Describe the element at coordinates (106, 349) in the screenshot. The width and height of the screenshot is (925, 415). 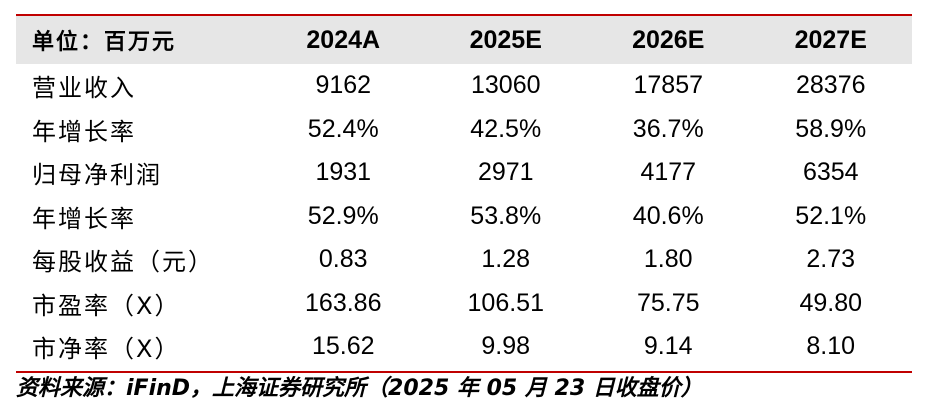
I see `row-label: 市净率（X）` at that location.